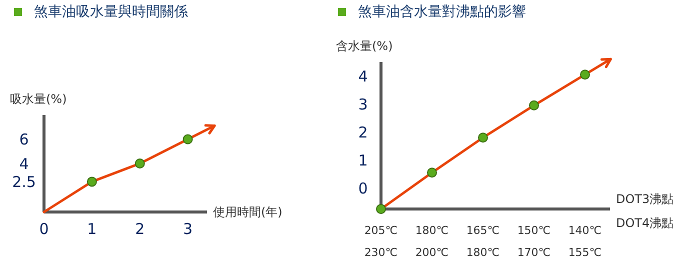 This screenshot has width=680, height=262. Describe the element at coordinates (24, 139) in the screenshot. I see `y-tick-label: 6` at that location.